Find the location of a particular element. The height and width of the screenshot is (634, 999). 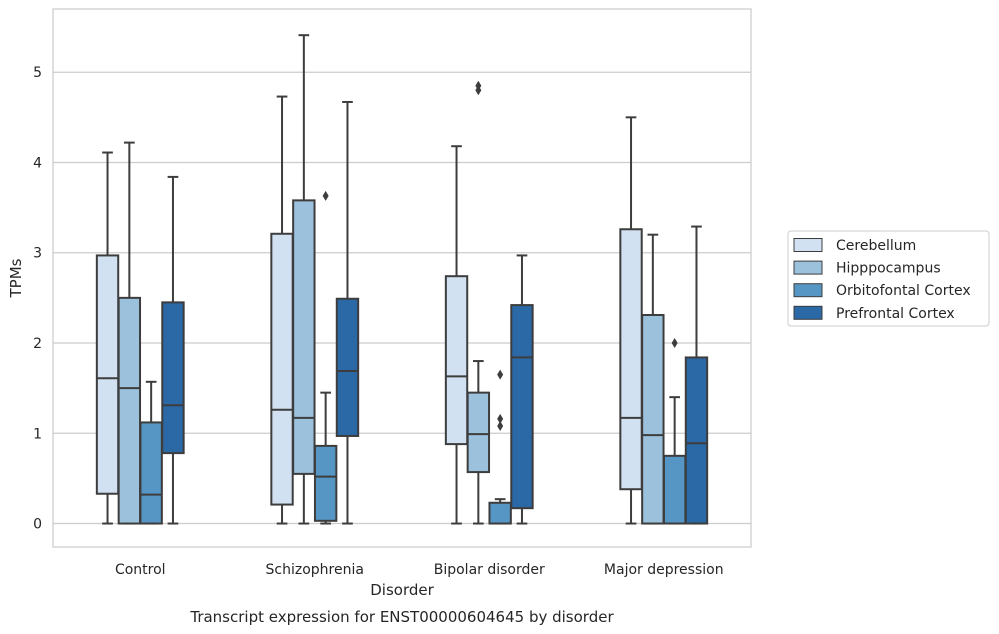

y-tick-labels: 0 1 2 3 4 5 is located at coordinates (37, 298).